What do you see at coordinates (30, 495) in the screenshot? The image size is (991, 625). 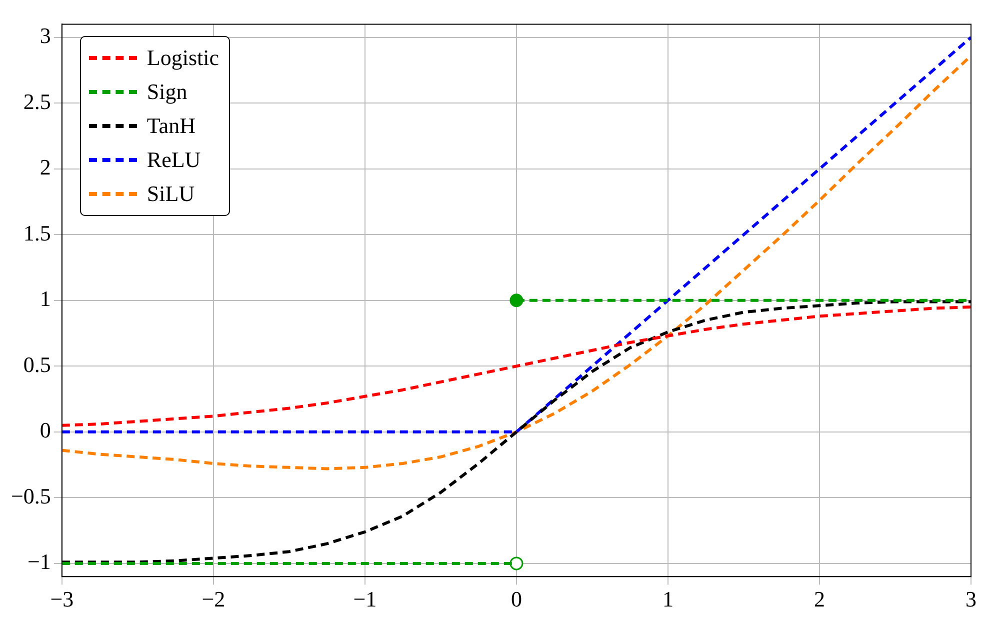 I see `y-tick-label: −0.5` at bounding box center [30, 495].